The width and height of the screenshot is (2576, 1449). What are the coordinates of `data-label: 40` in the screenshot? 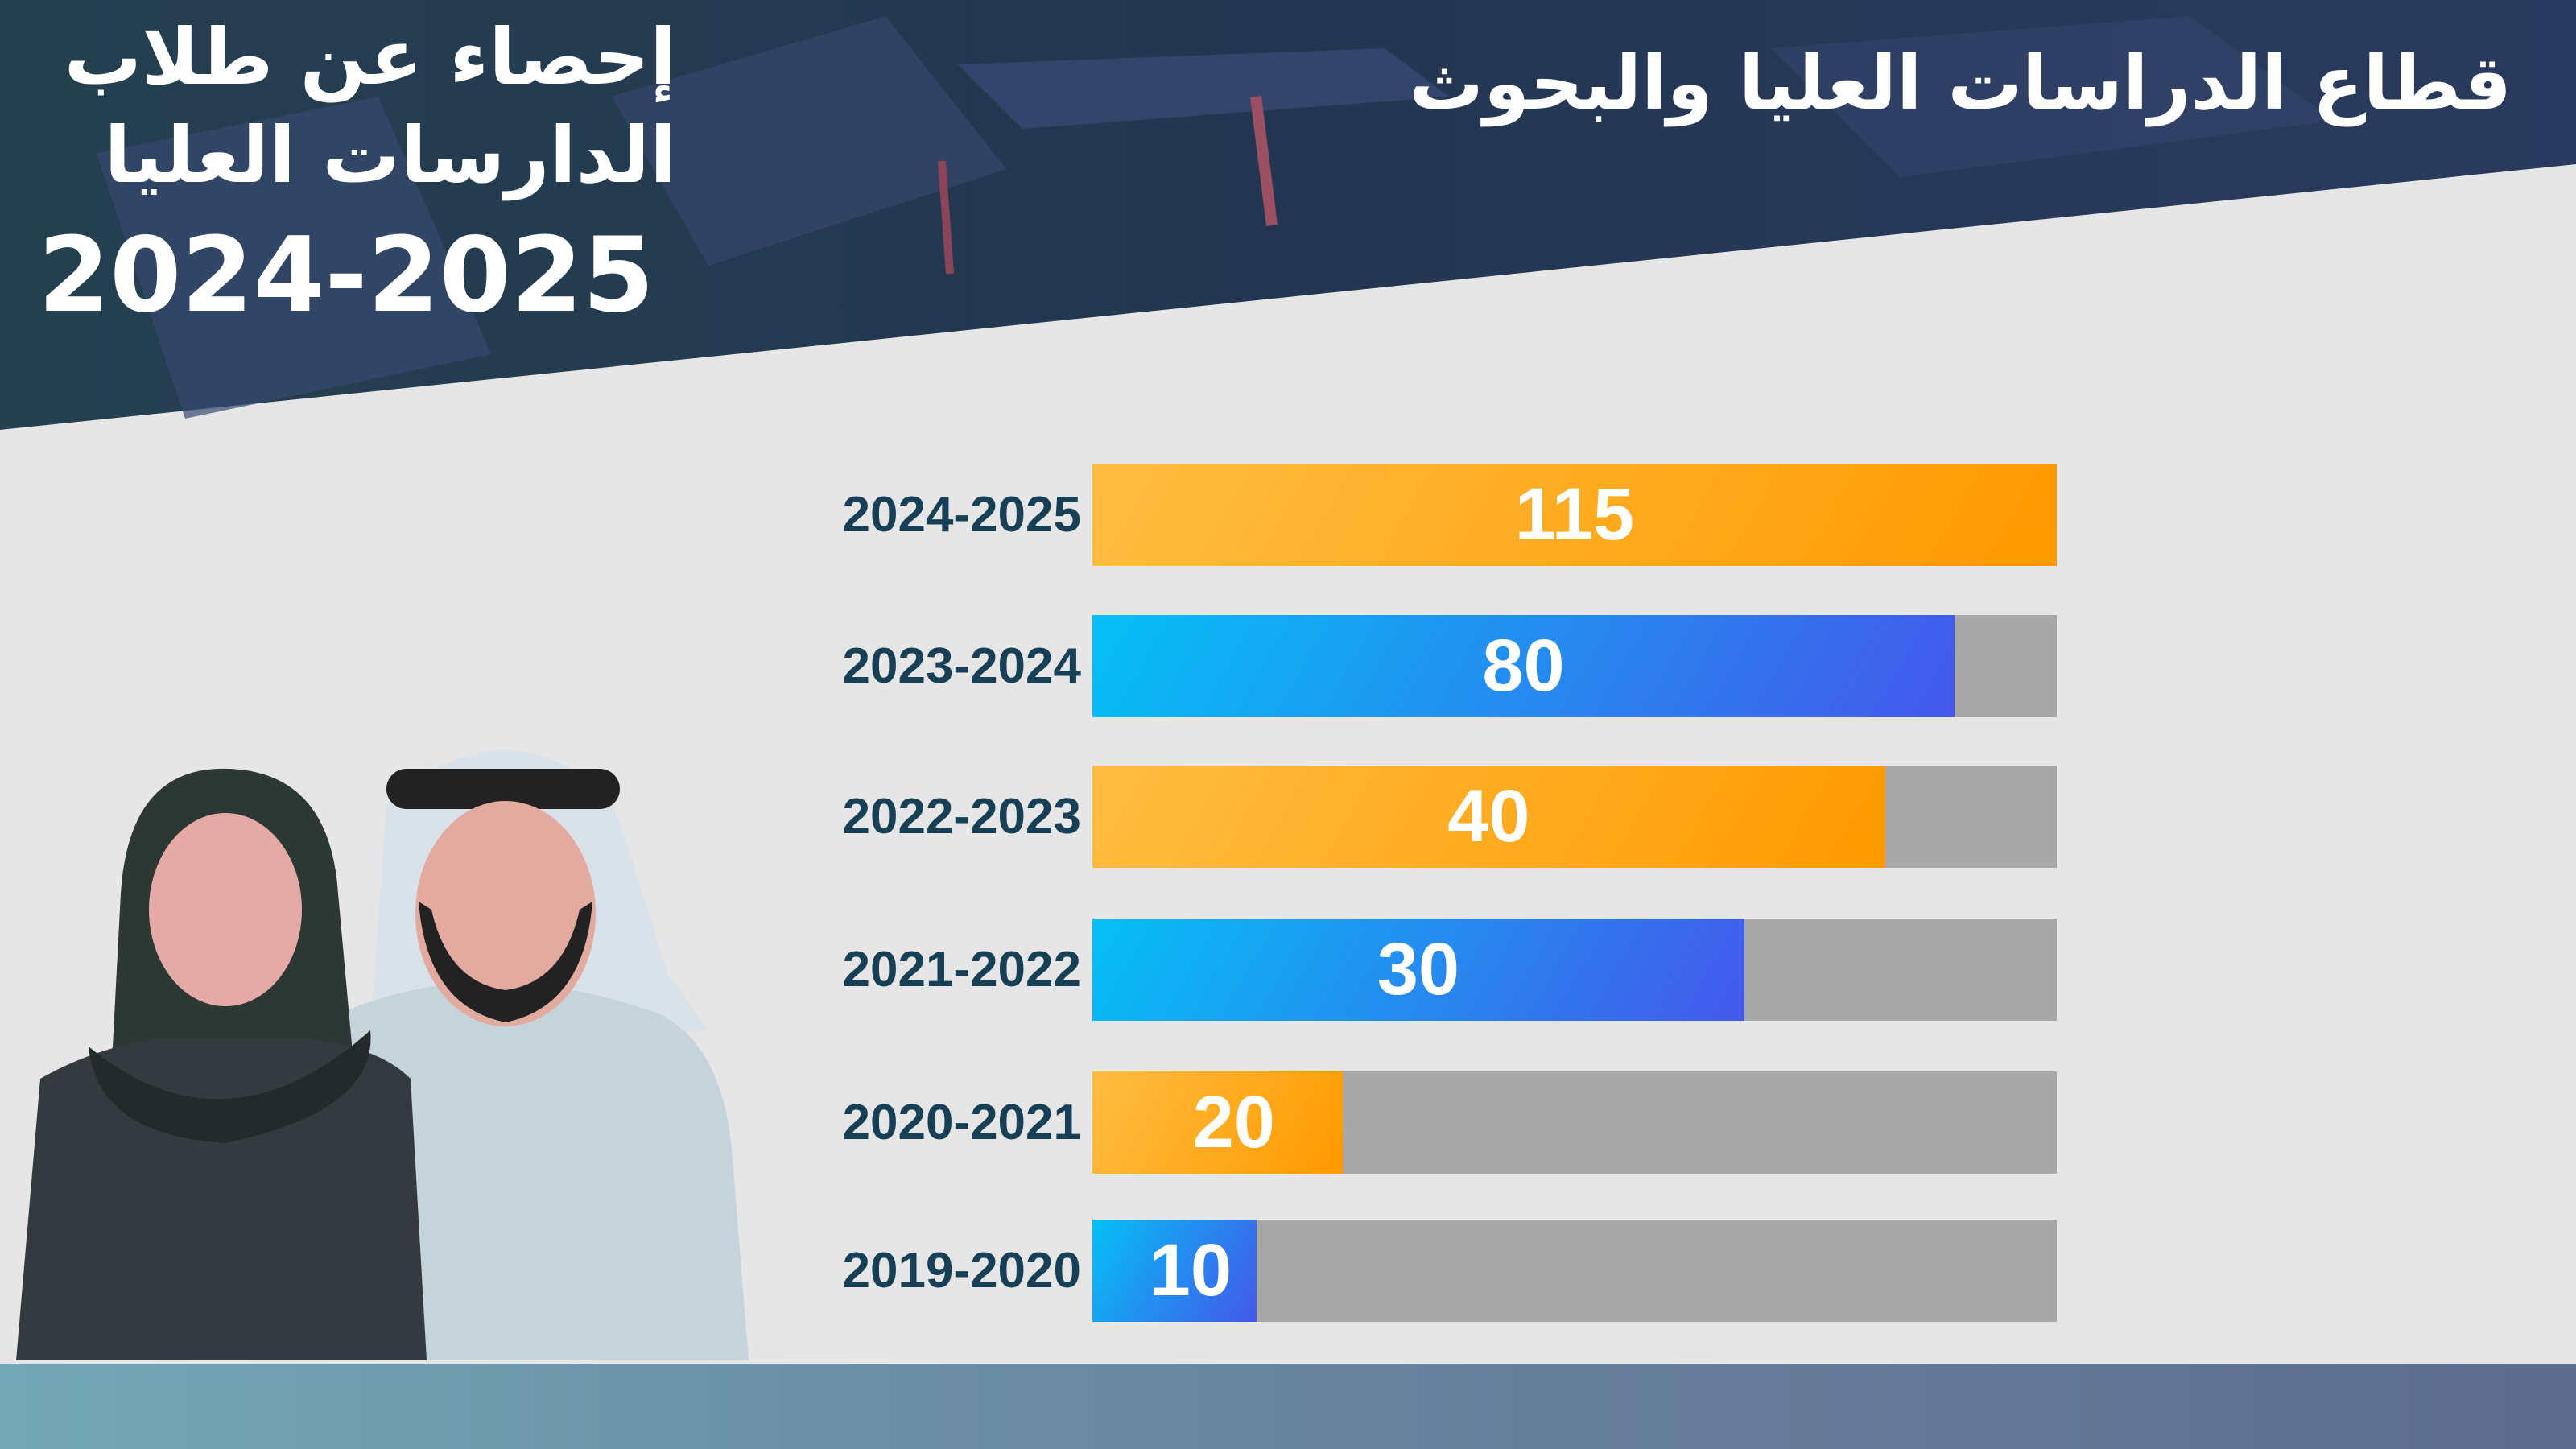 It's located at (1488, 816).